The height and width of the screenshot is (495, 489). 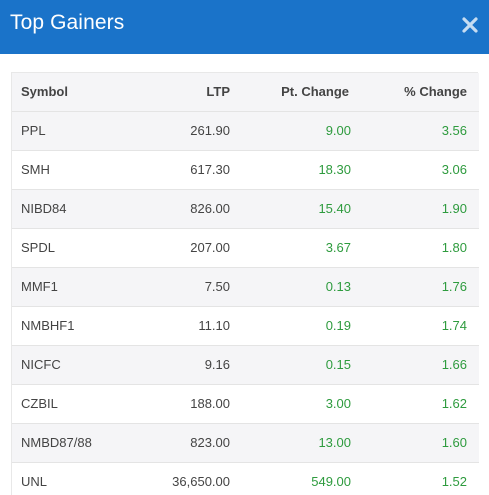 What do you see at coordinates (33, 130) in the screenshot?
I see `symbol-cell: PPL` at bounding box center [33, 130].